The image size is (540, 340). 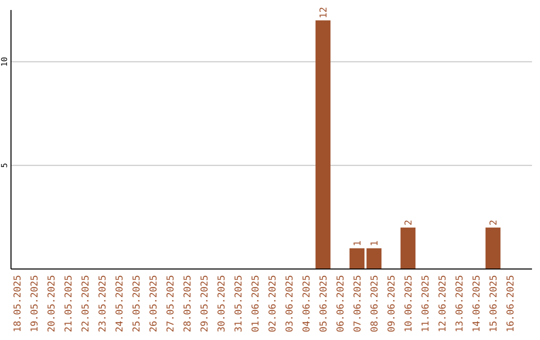 What do you see at coordinates (324, 303) in the screenshot?
I see `x-tick-label: 05.06.2025` at bounding box center [324, 303].